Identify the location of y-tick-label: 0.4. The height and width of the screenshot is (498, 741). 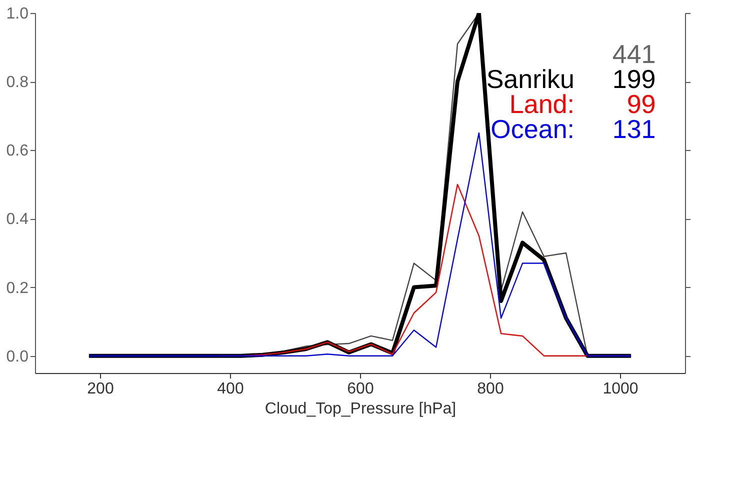
(17, 219).